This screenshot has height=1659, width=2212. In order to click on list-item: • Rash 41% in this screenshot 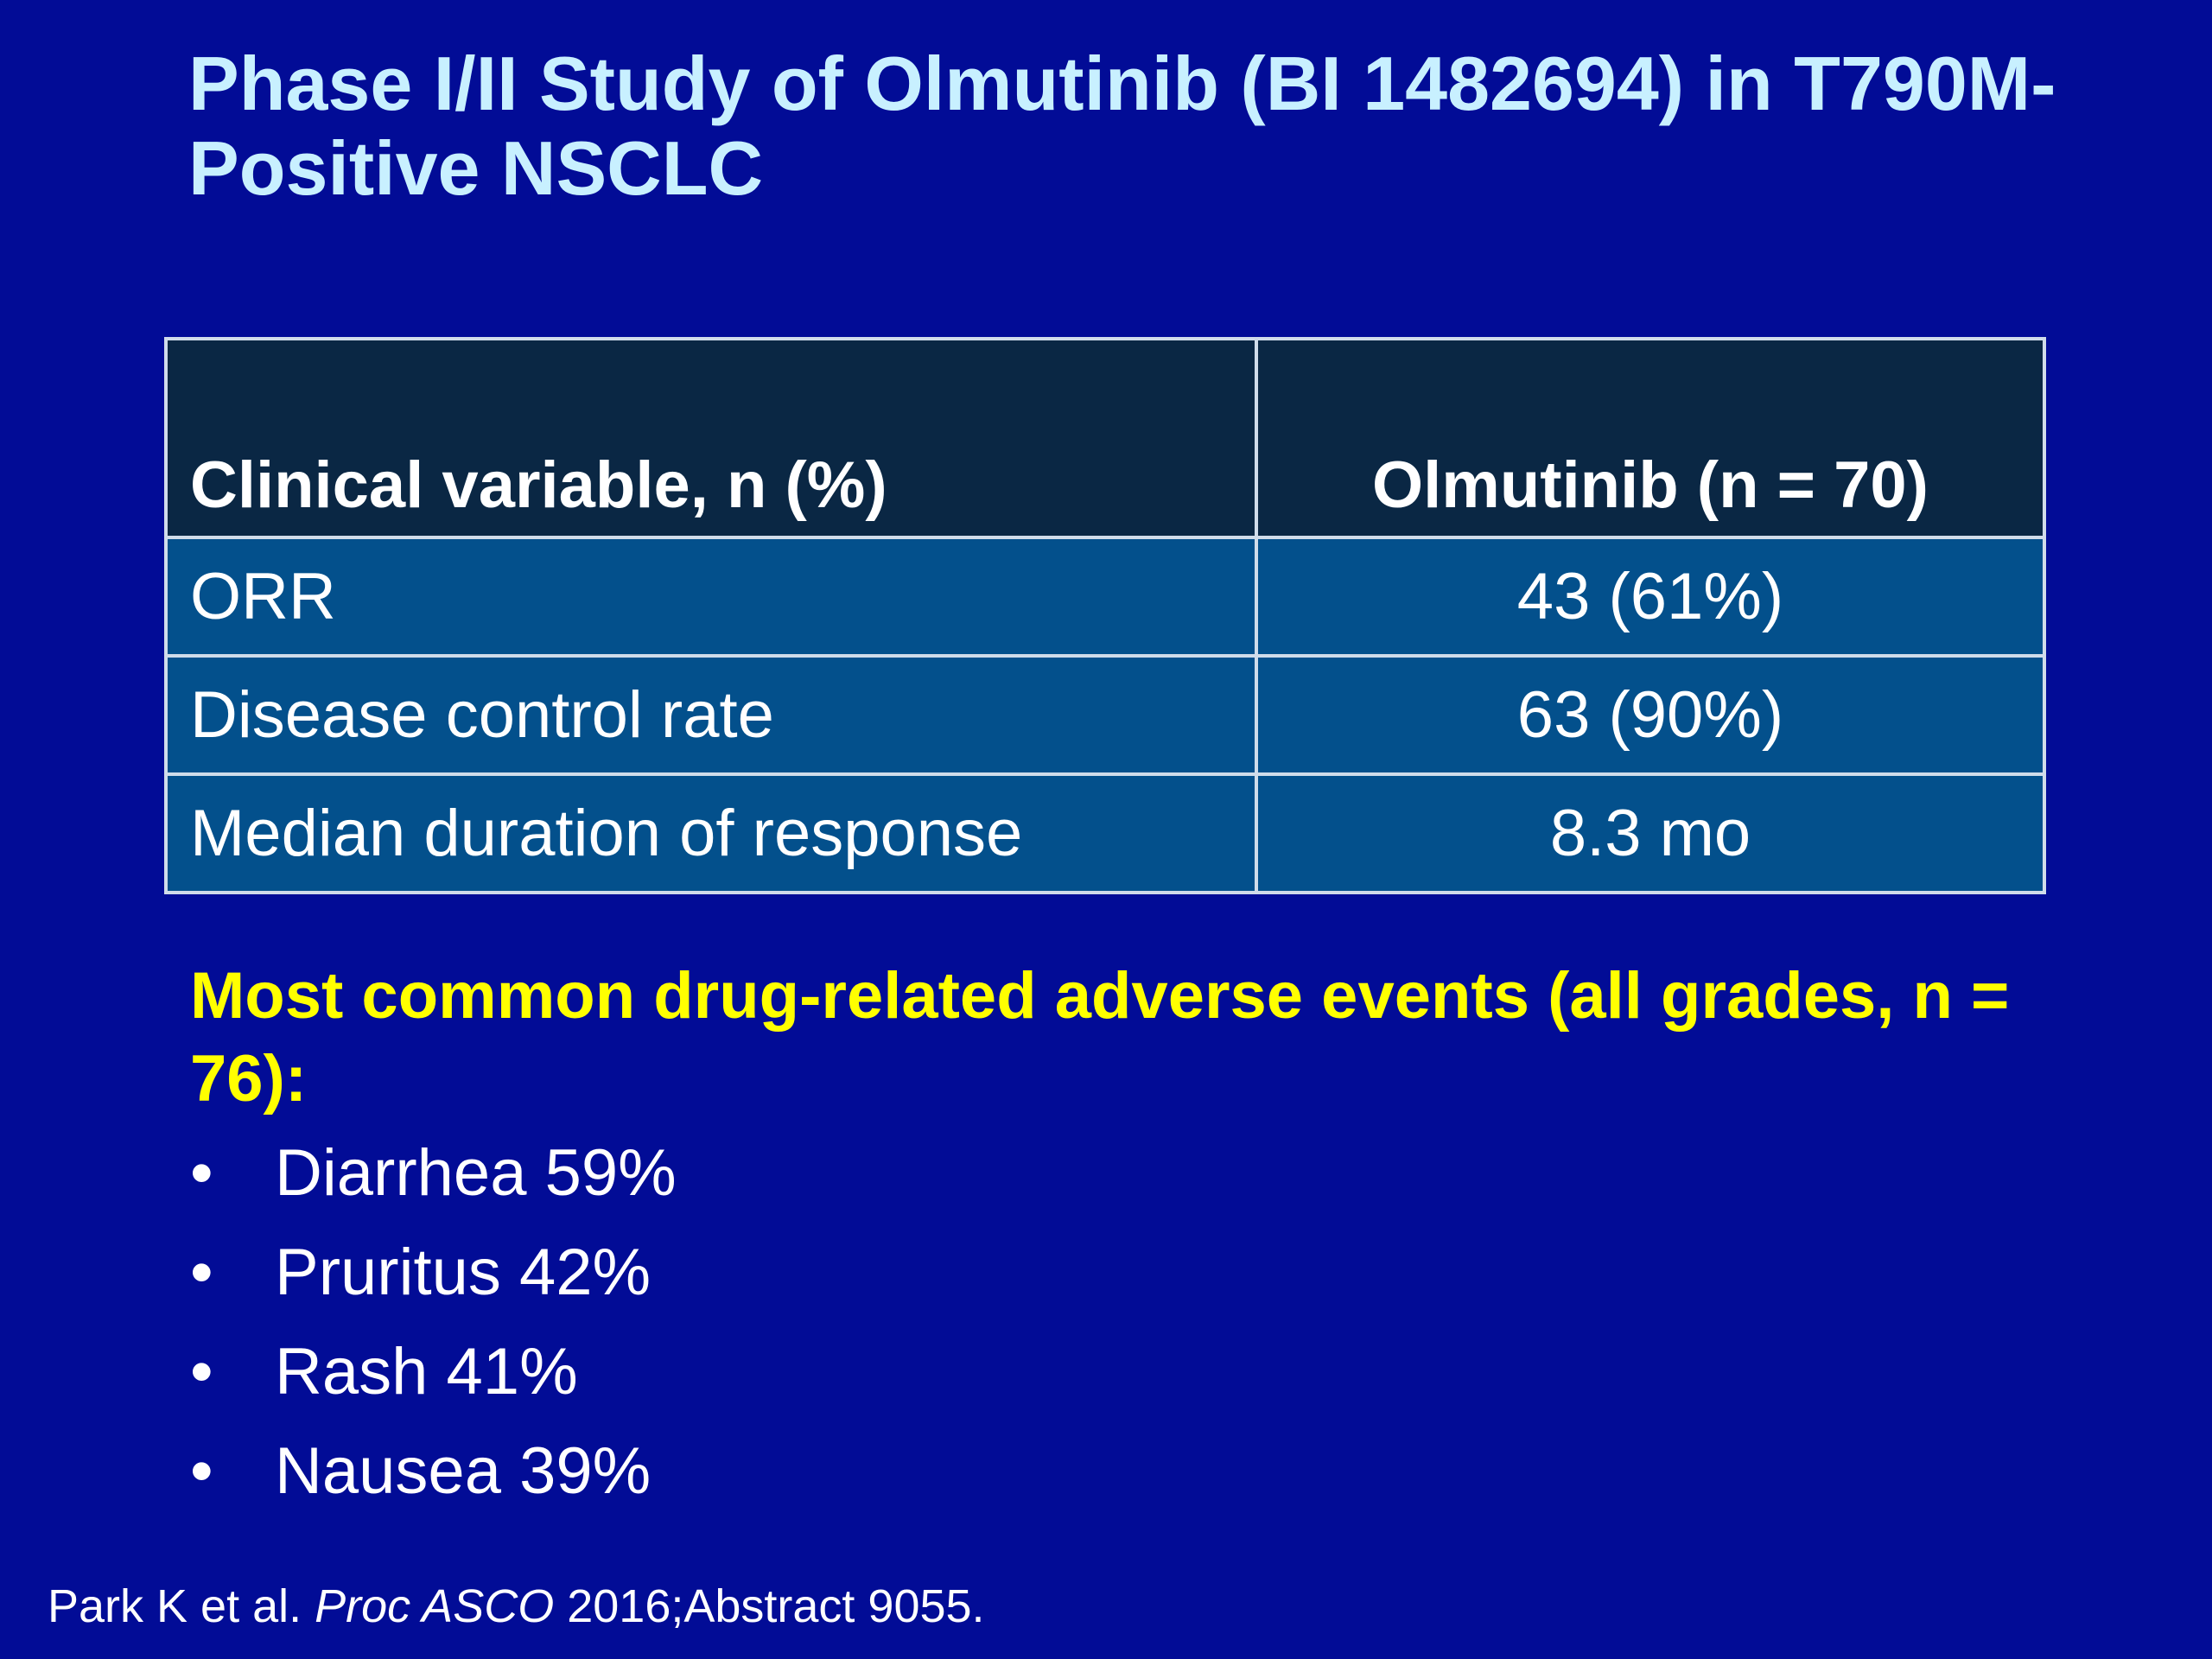, I will do `click(433, 1371)`.